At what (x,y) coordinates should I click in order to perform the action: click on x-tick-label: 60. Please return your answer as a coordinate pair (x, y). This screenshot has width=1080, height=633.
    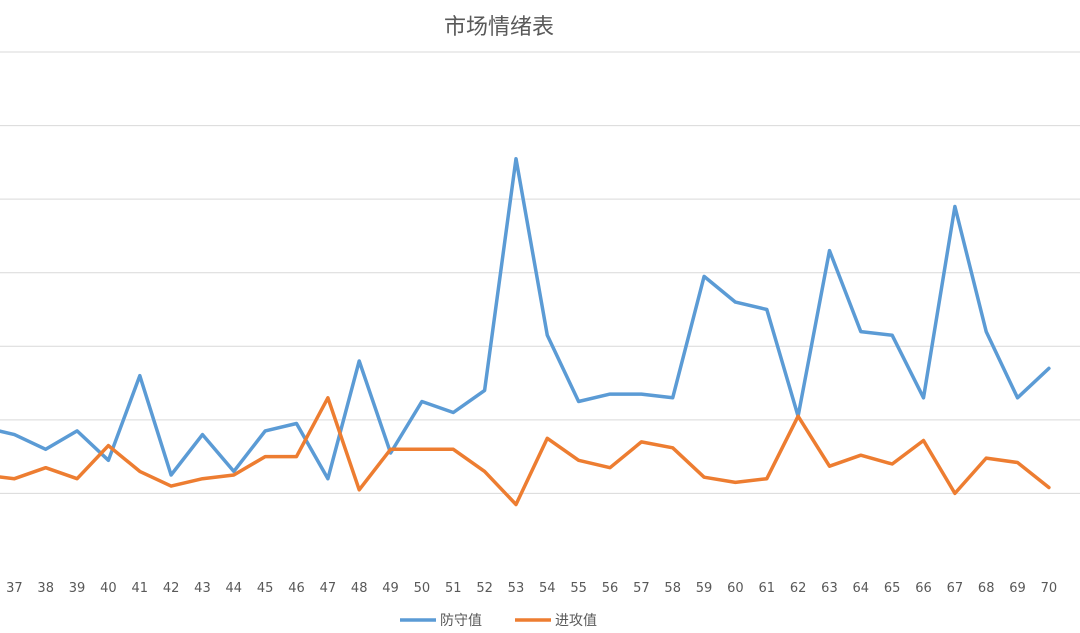
    Looking at the image, I should click on (735, 588).